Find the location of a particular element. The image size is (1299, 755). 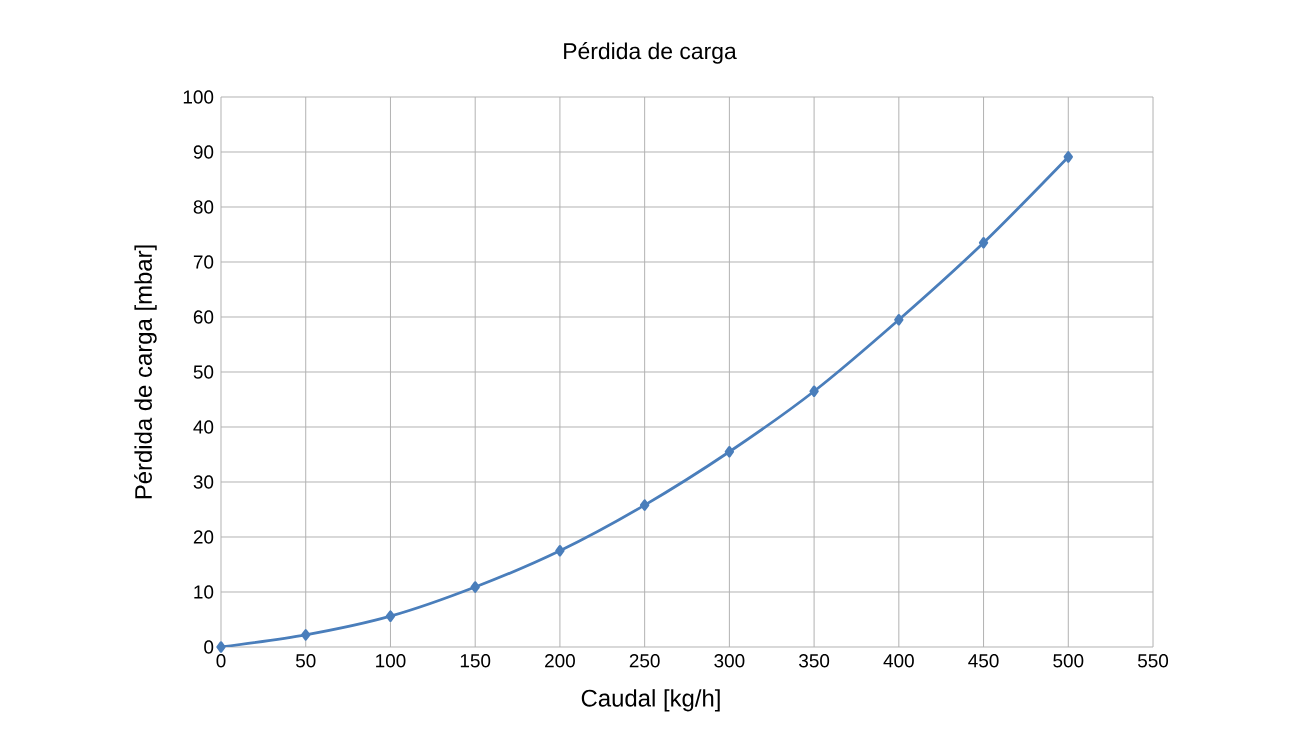

y-tick-label: 80 is located at coordinates (203, 207).